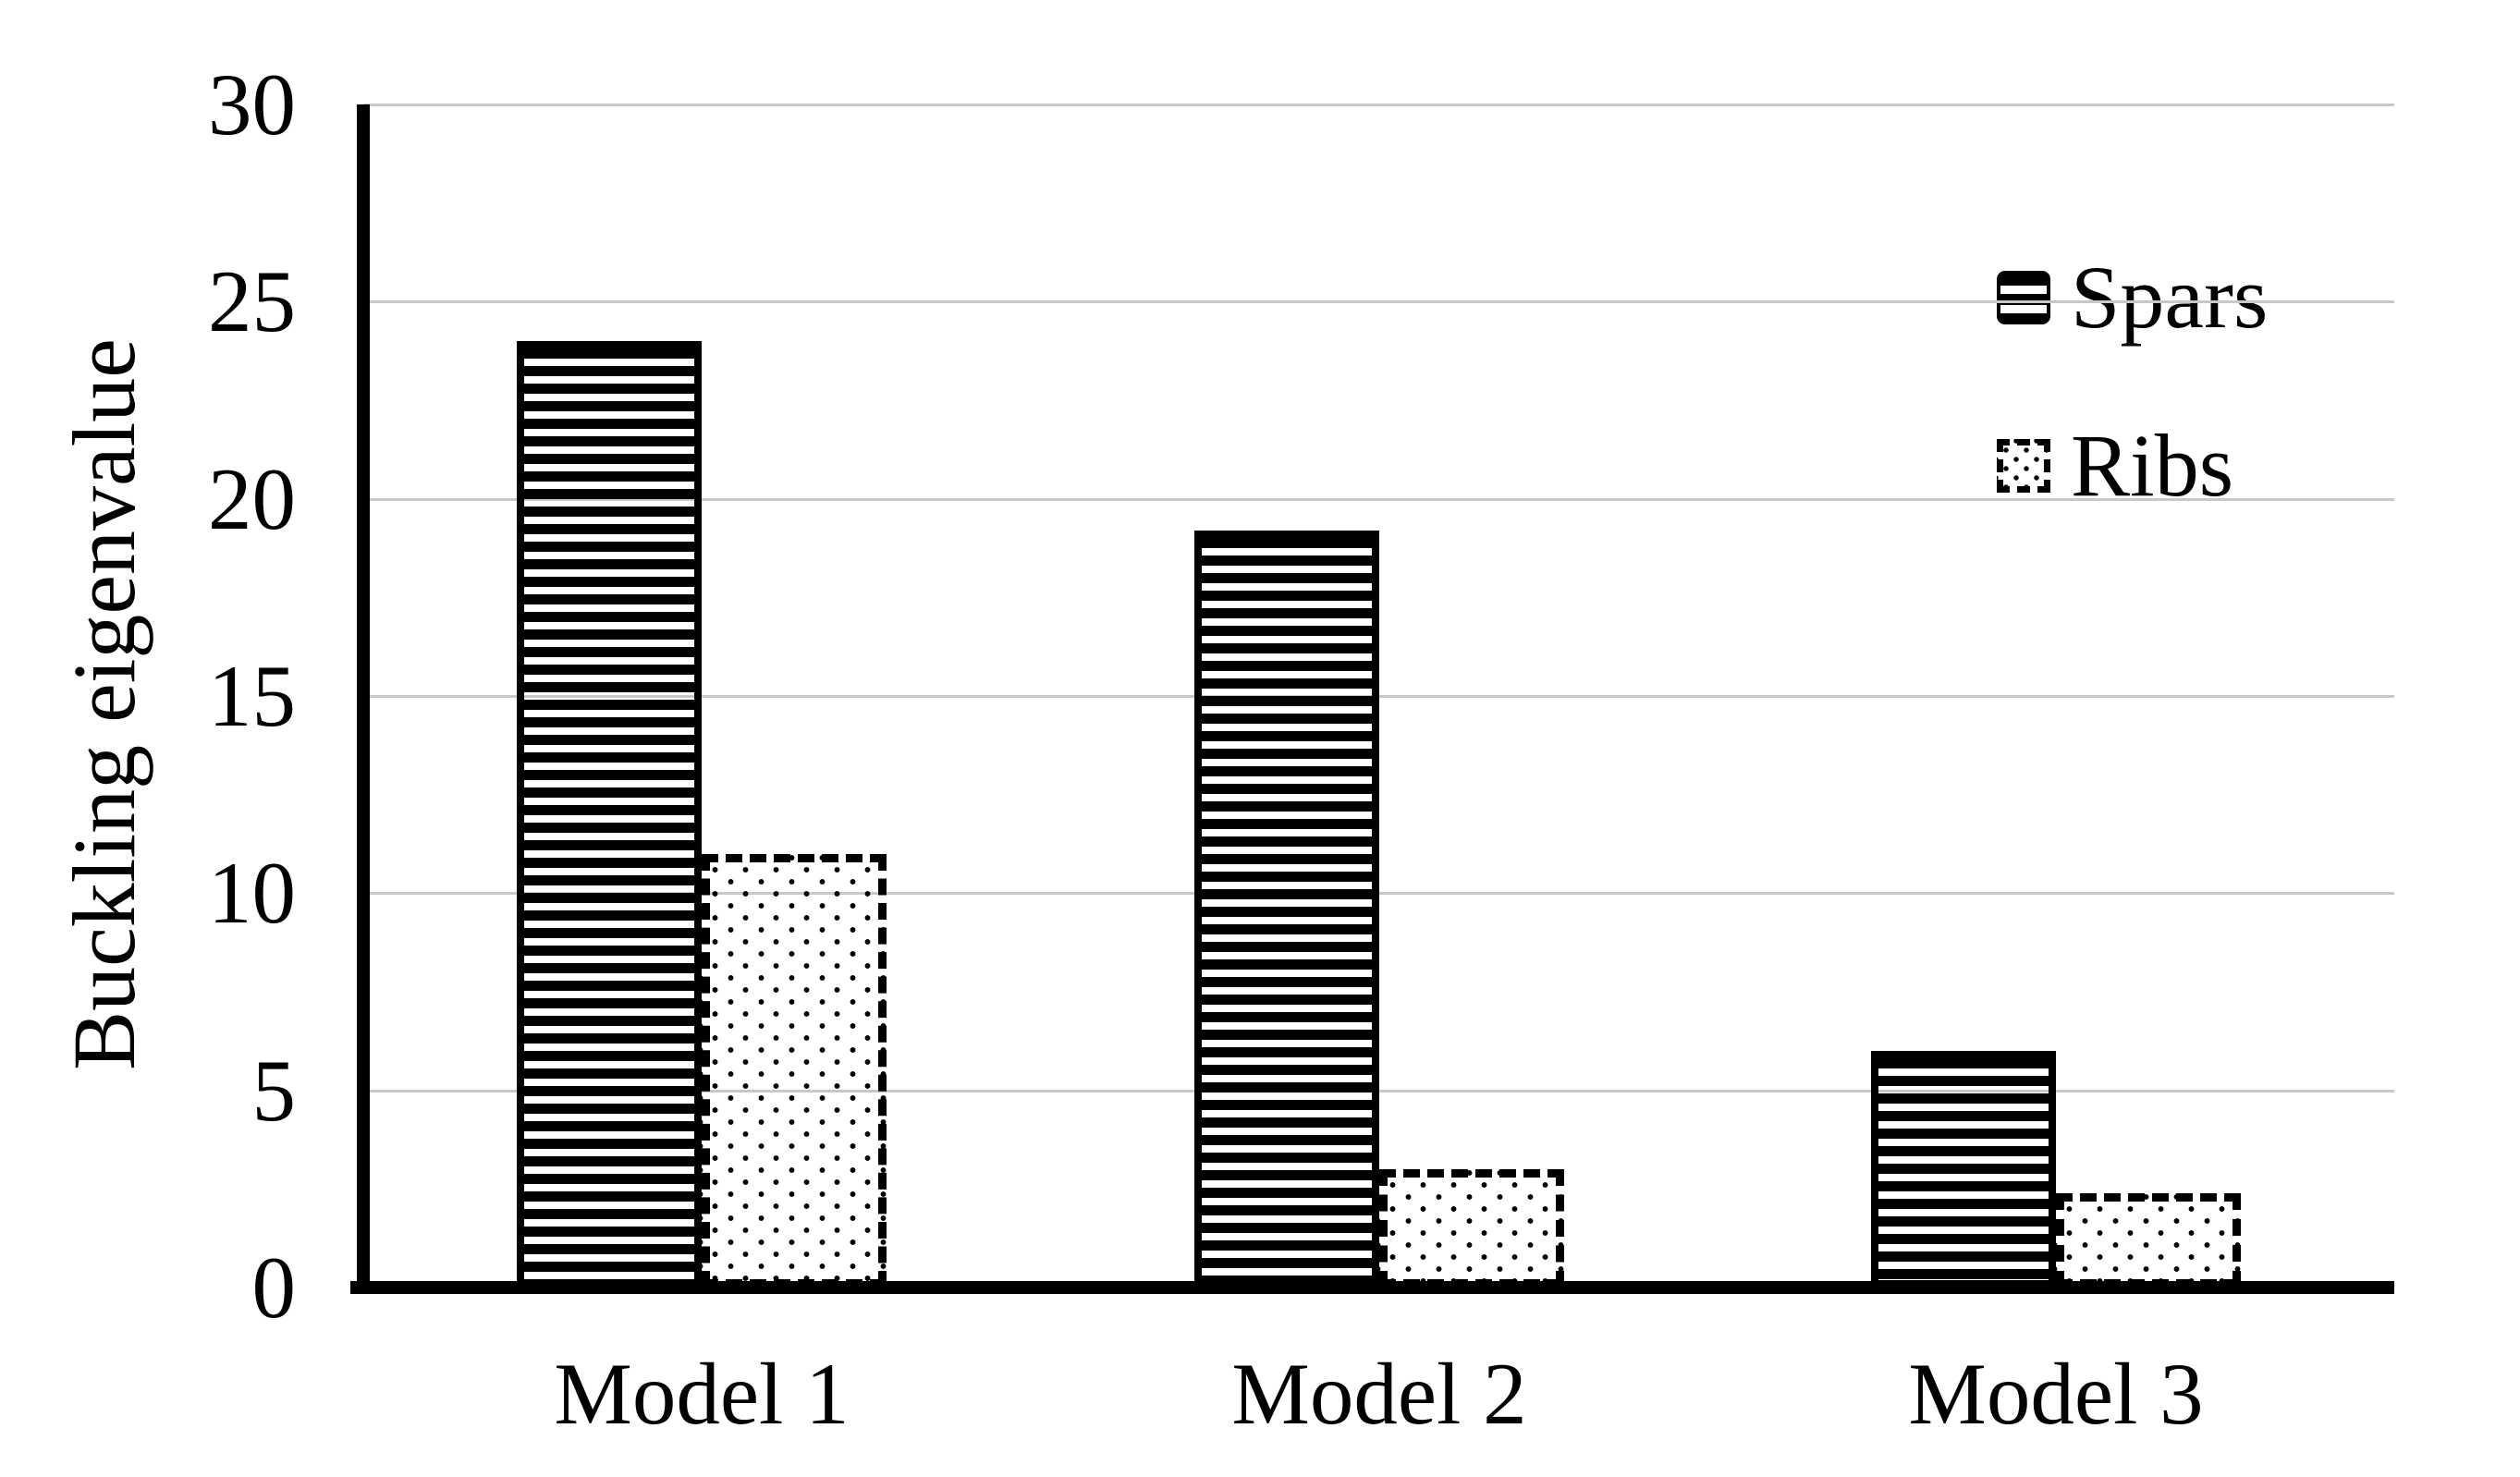 The height and width of the screenshot is (1477, 2520). Describe the element at coordinates (2056, 1394) in the screenshot. I see `x-category-label-3: Model 3` at that location.